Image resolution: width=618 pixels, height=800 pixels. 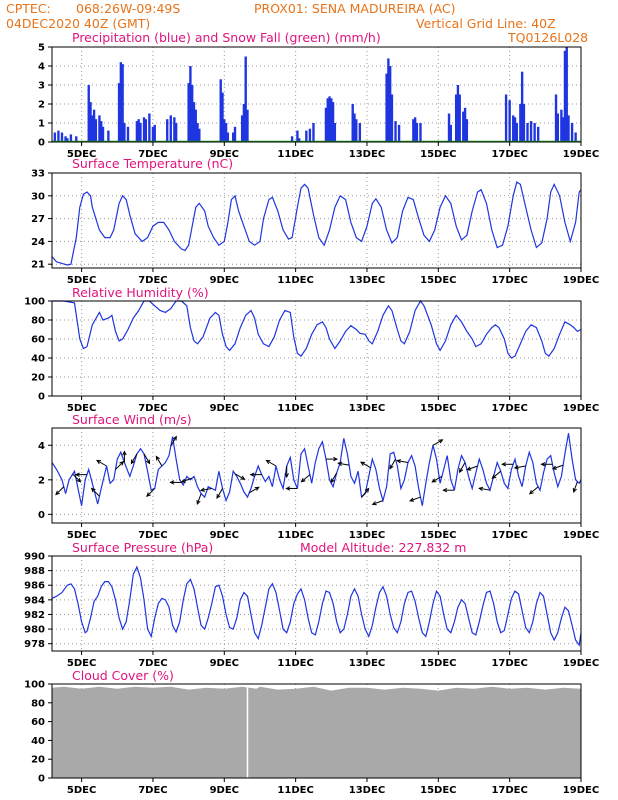 What do you see at coordinates (41, 143) in the screenshot?
I see `precip-ytick-label: 0` at bounding box center [41, 143].